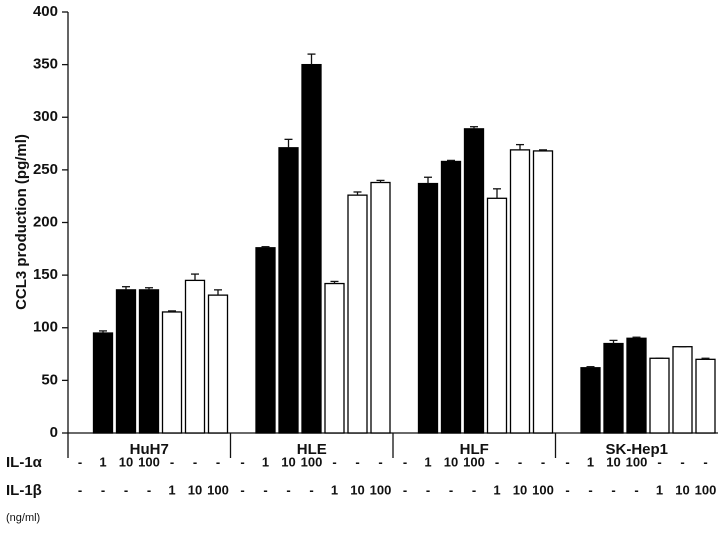 The height and width of the screenshot is (549, 720). Describe the element at coordinates (312, 449) in the screenshot. I see `x-tick-label: HLE` at that location.